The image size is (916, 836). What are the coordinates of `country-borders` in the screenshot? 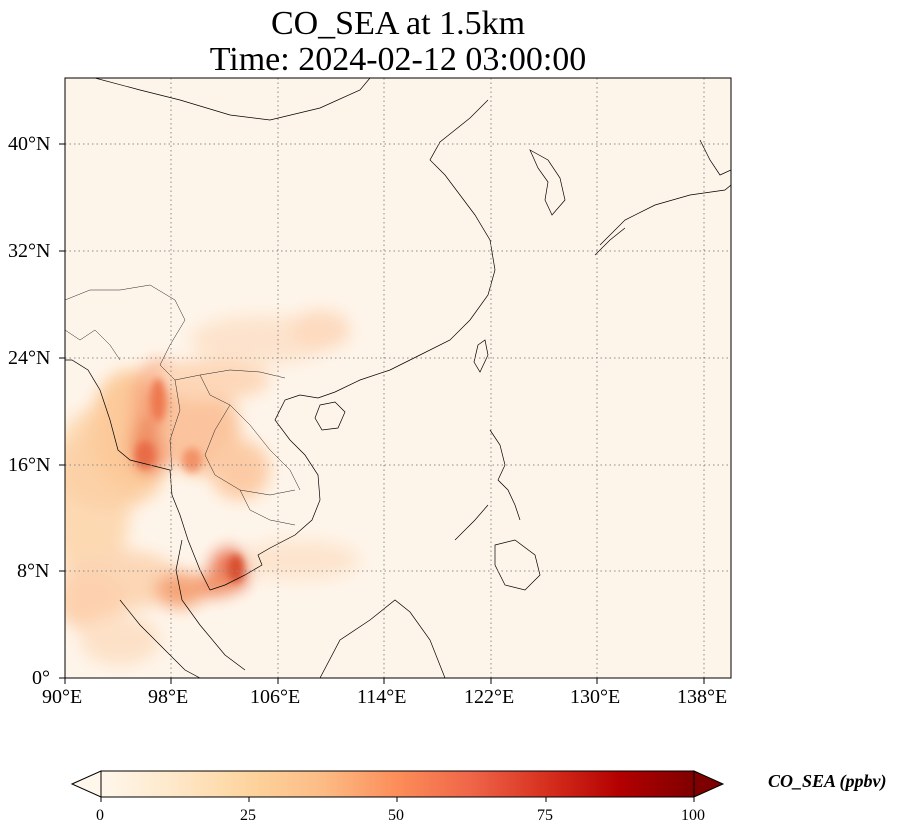 It's located at (183, 405).